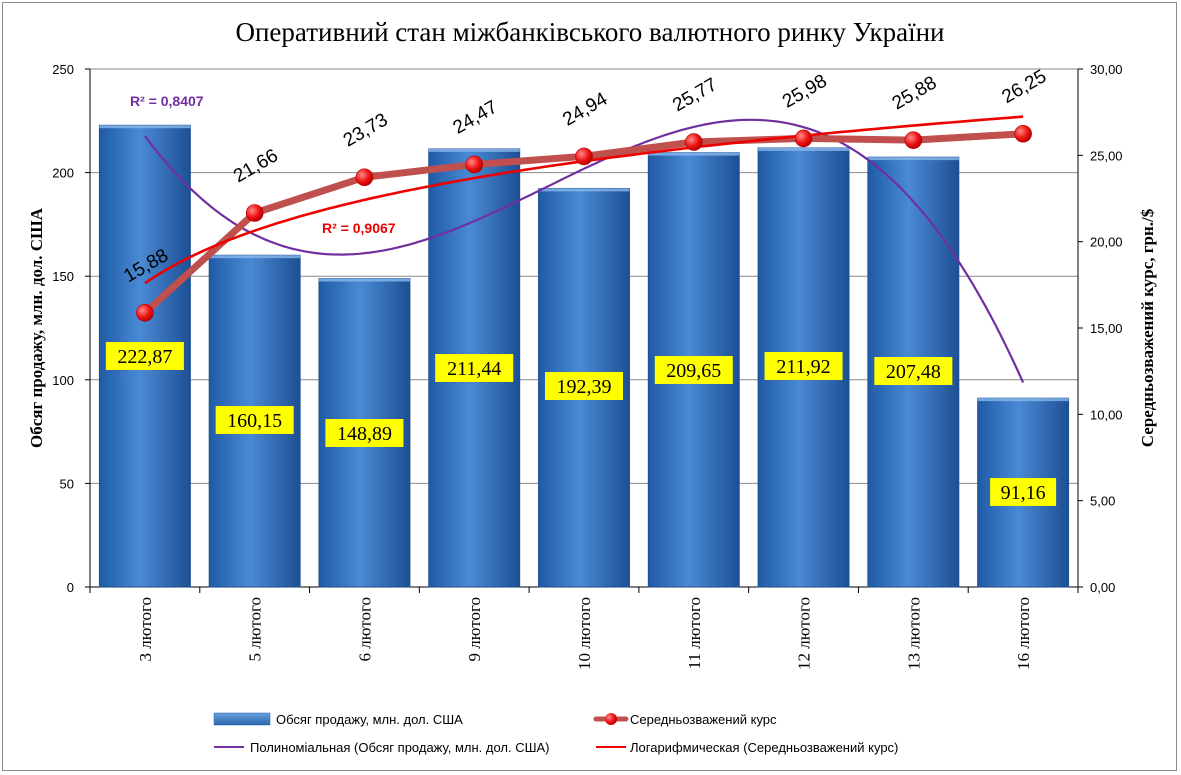  I want to click on right-tick-label: 15,00, so click(1106, 328).